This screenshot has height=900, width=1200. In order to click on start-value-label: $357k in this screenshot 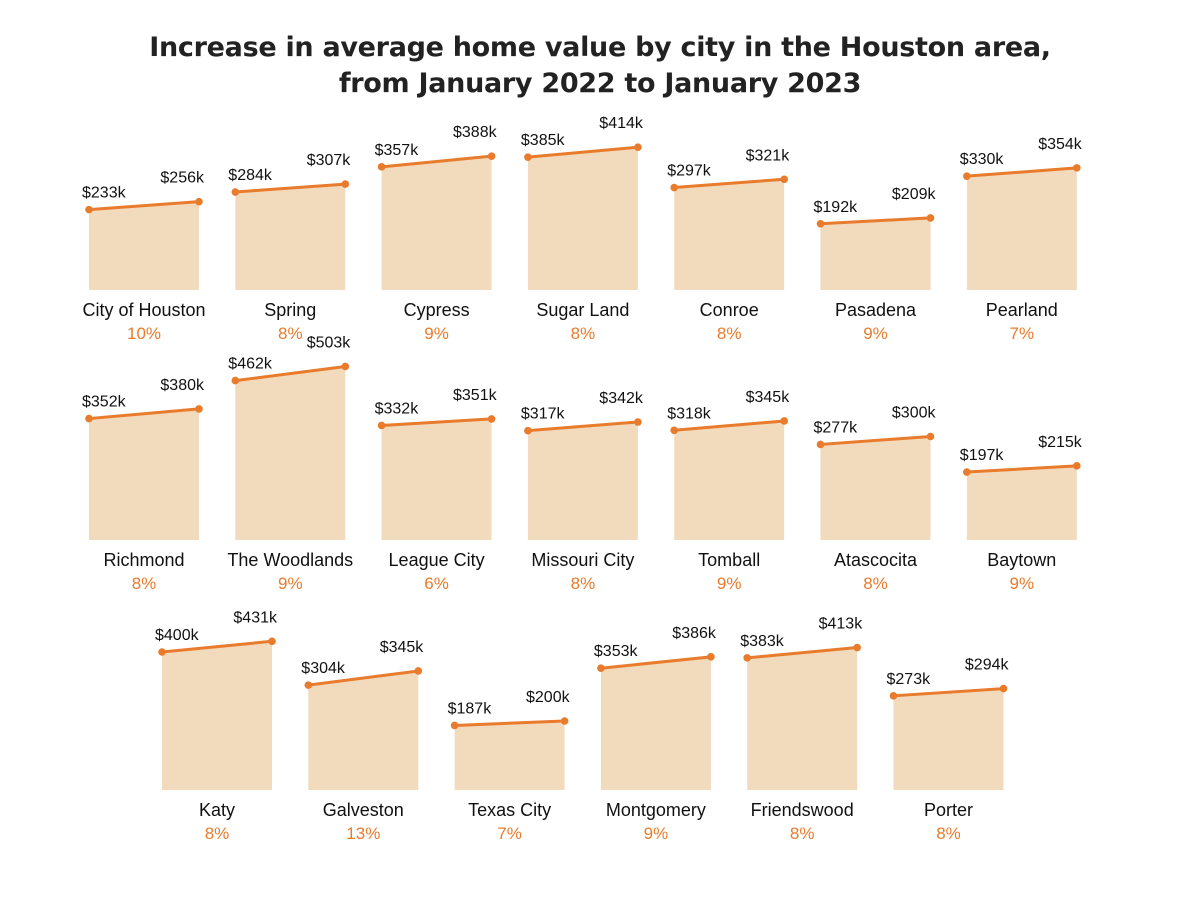, I will do `click(397, 150)`.